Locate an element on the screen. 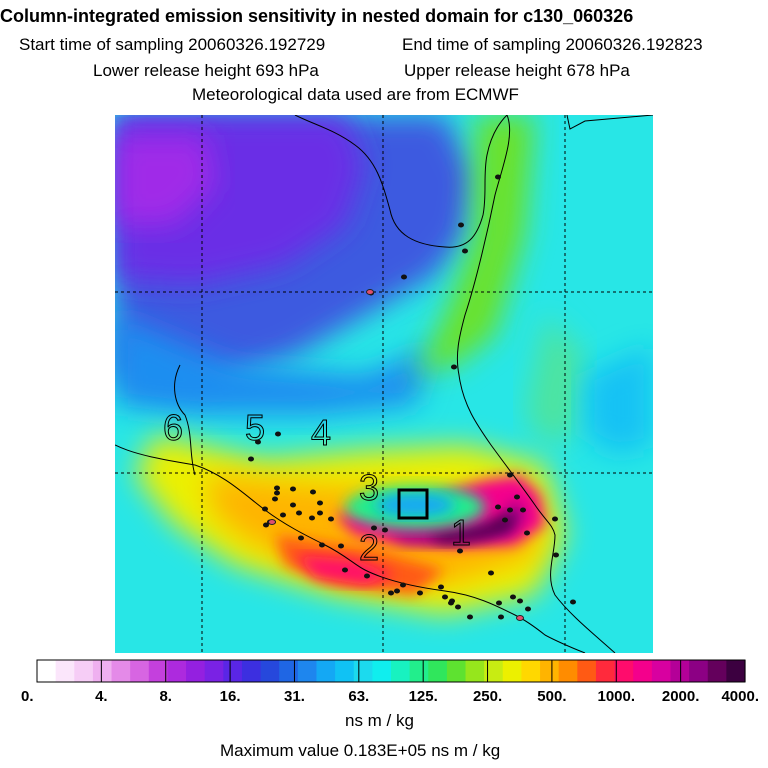  met-data-text: Meteorological data used are from ECMWF is located at coordinates (355, 94).